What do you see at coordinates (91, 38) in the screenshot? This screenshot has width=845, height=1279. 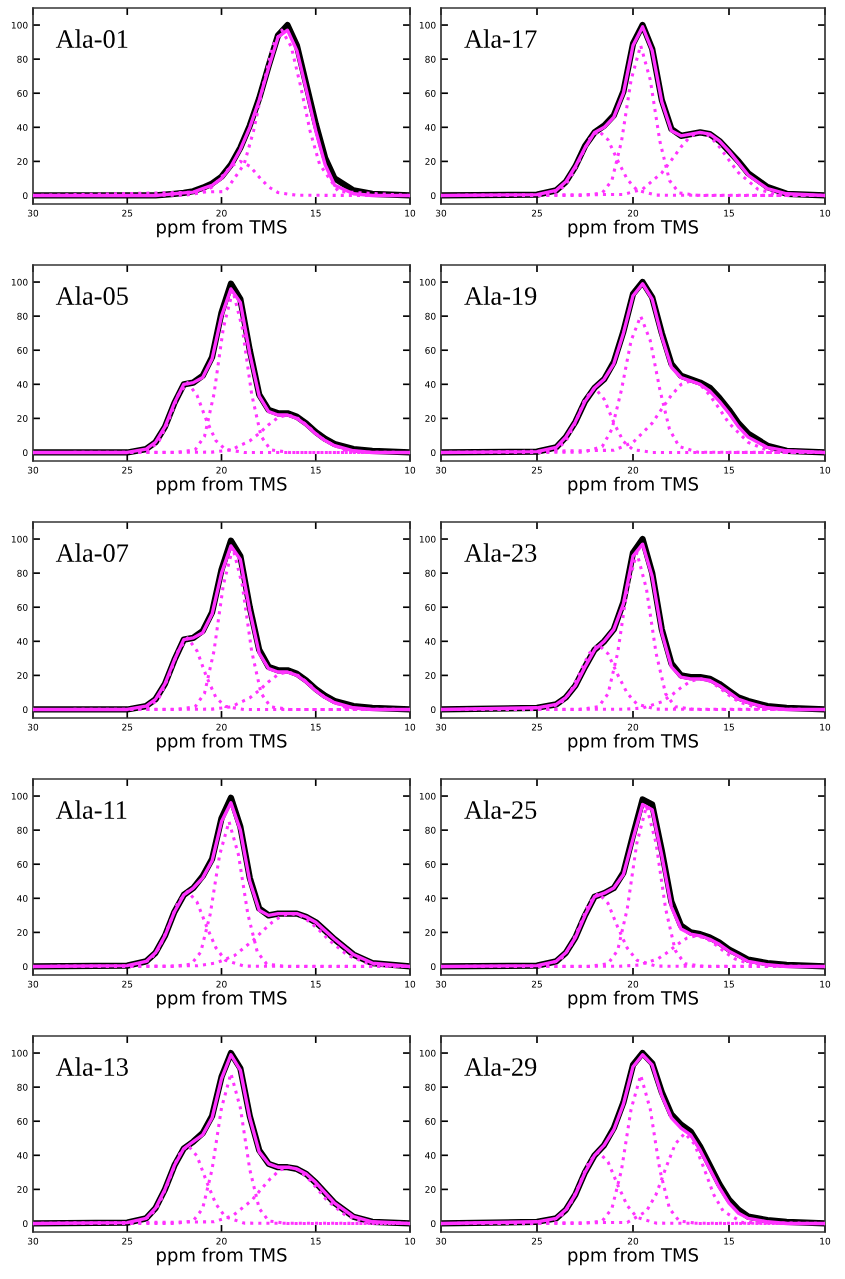 I see `text: Ala-01` at bounding box center [91, 38].